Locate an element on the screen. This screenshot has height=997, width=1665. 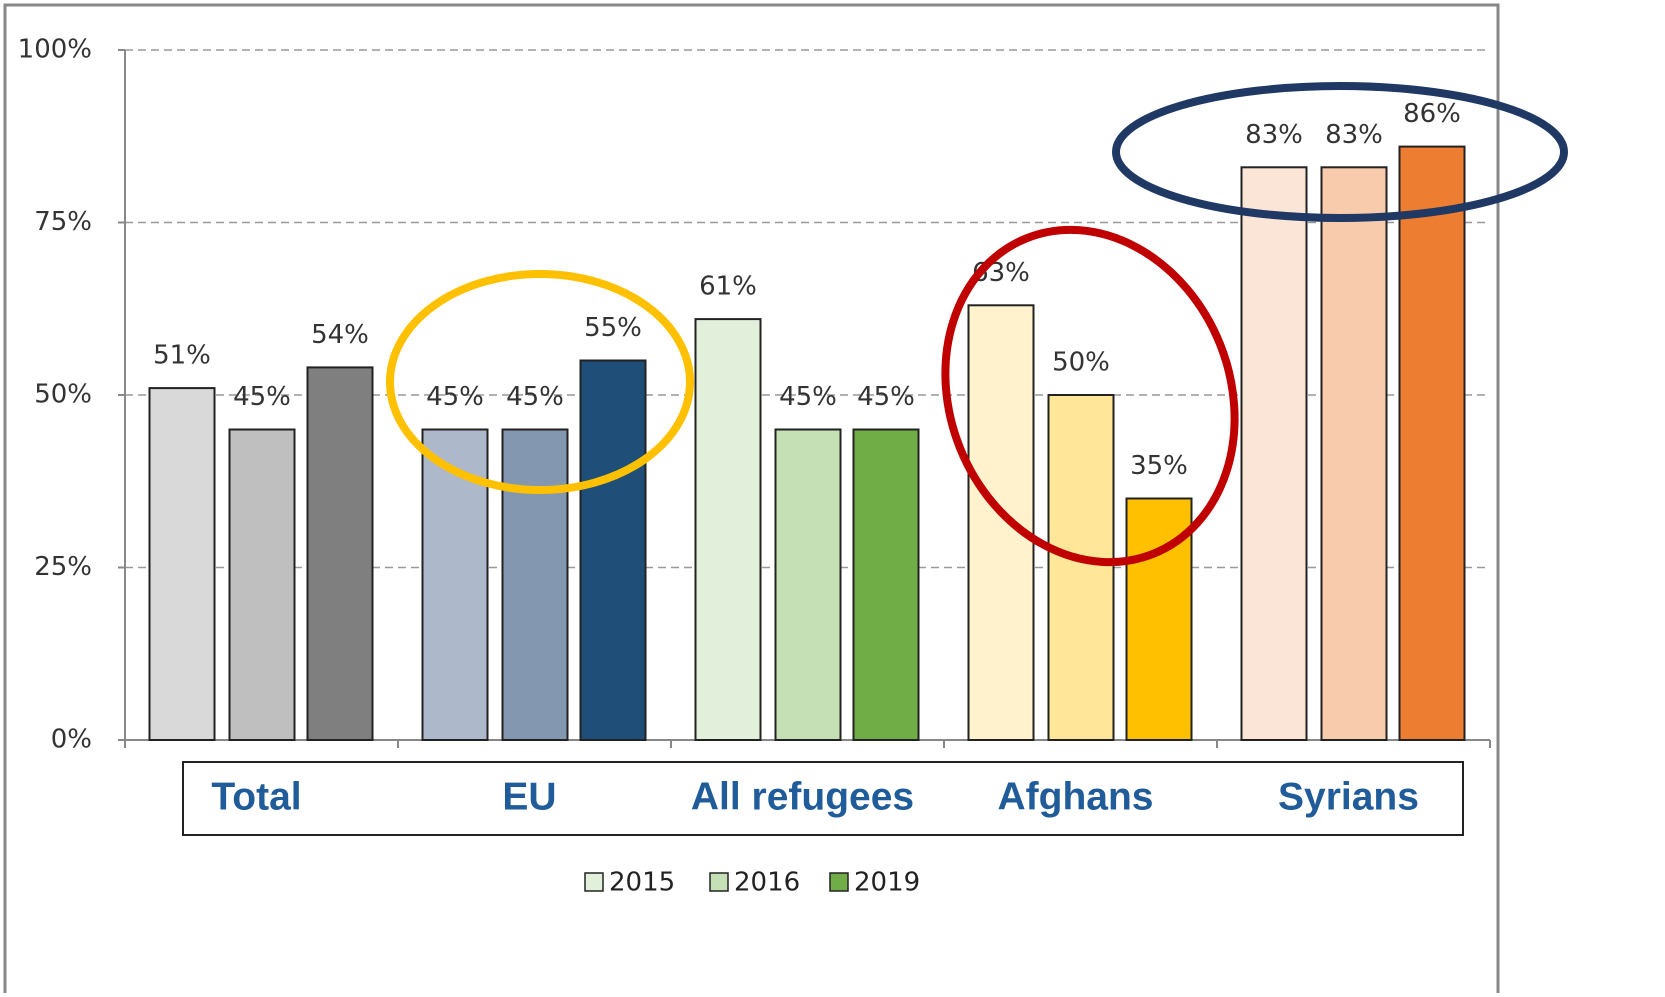
y-tick-label: 0% is located at coordinates (71, 740).